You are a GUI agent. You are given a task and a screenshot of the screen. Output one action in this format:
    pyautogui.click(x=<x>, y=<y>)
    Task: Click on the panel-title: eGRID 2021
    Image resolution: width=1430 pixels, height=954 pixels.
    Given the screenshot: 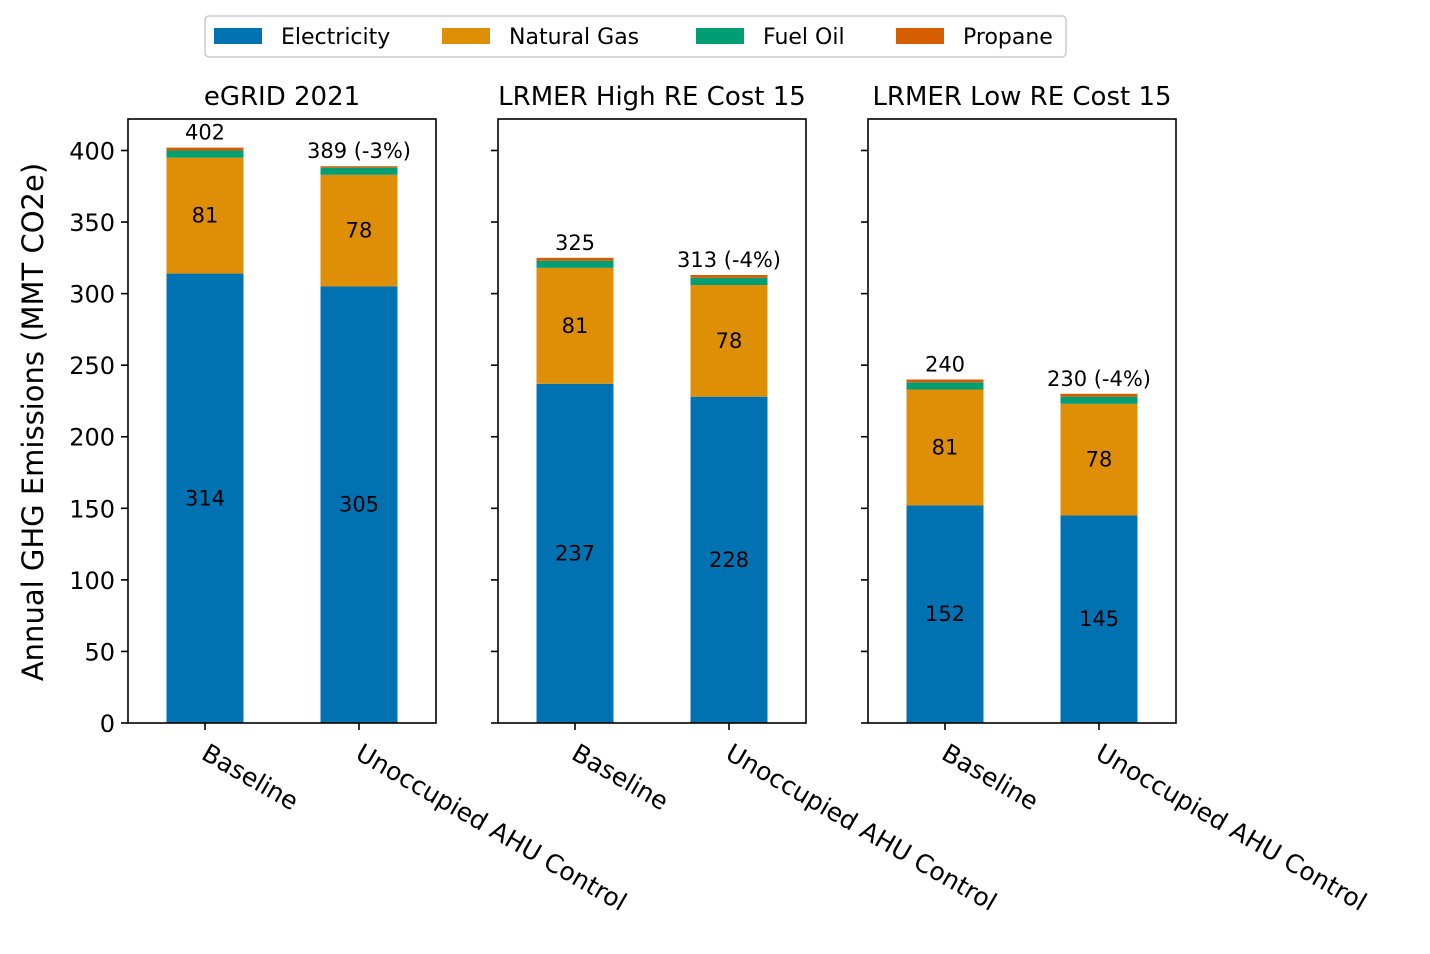 What is the action you would take?
    pyautogui.click(x=282, y=97)
    